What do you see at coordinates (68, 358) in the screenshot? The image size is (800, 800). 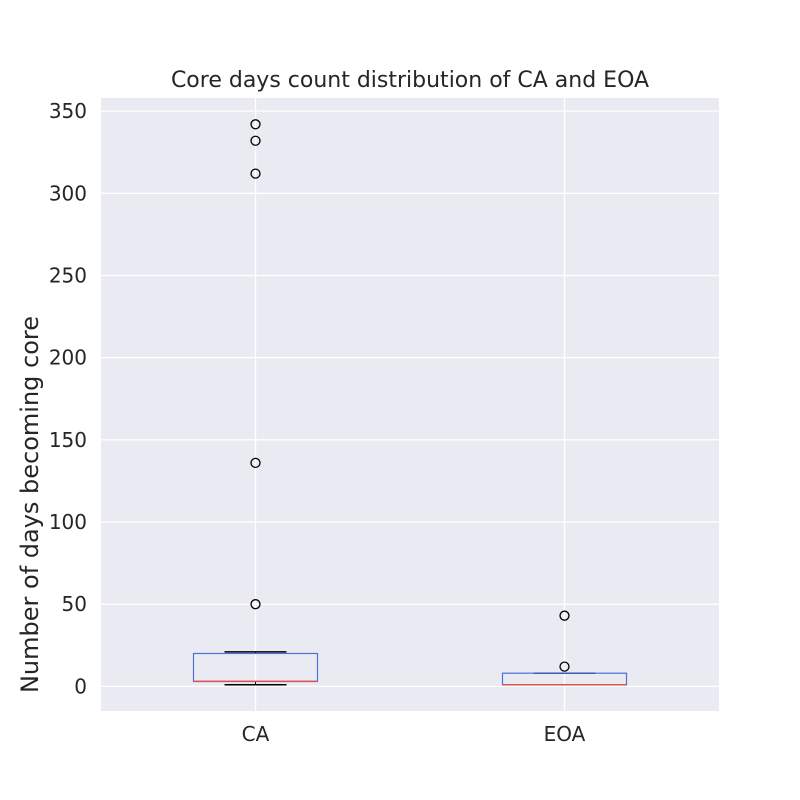 I see `y-tick-label: 200` at bounding box center [68, 358].